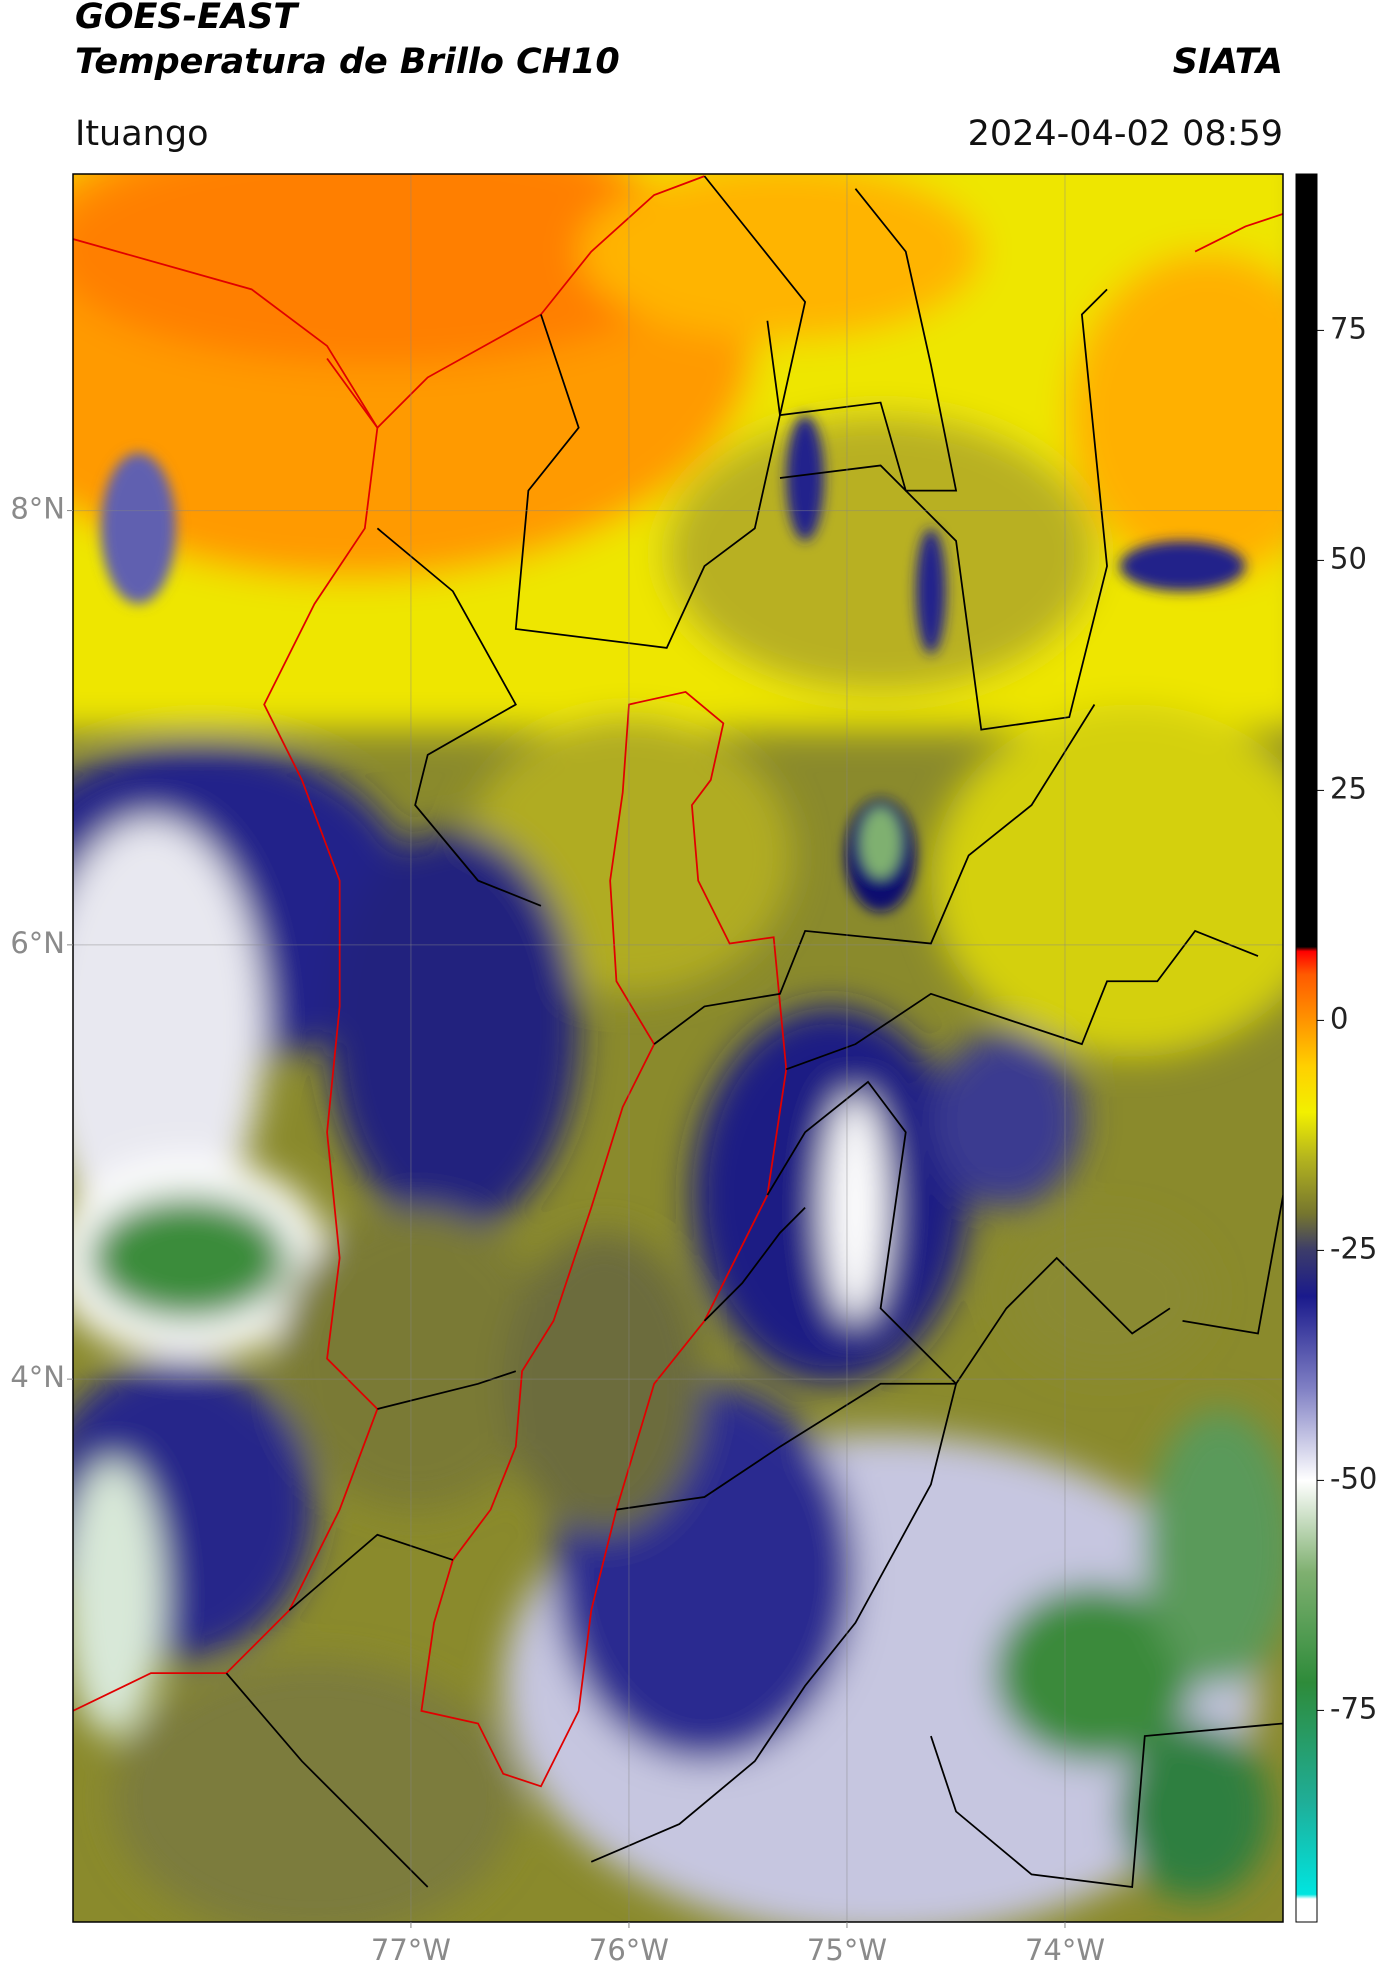 This screenshot has width=1384, height=1981. I want to click on source: SIATA, so click(1228, 62).